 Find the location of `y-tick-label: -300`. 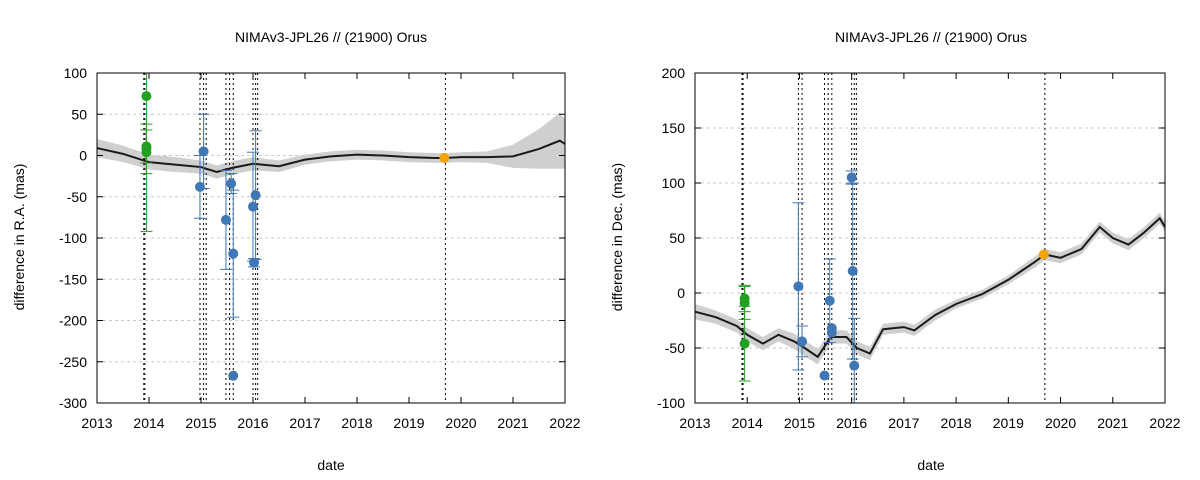

y-tick-label: -300 is located at coordinates (73, 403).